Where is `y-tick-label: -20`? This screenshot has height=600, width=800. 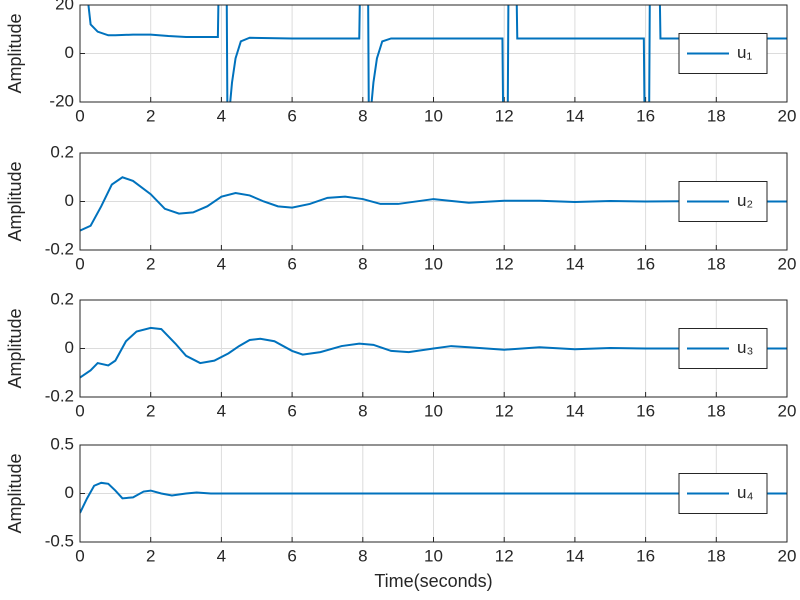 y-tick-label: -20 is located at coordinates (61, 100).